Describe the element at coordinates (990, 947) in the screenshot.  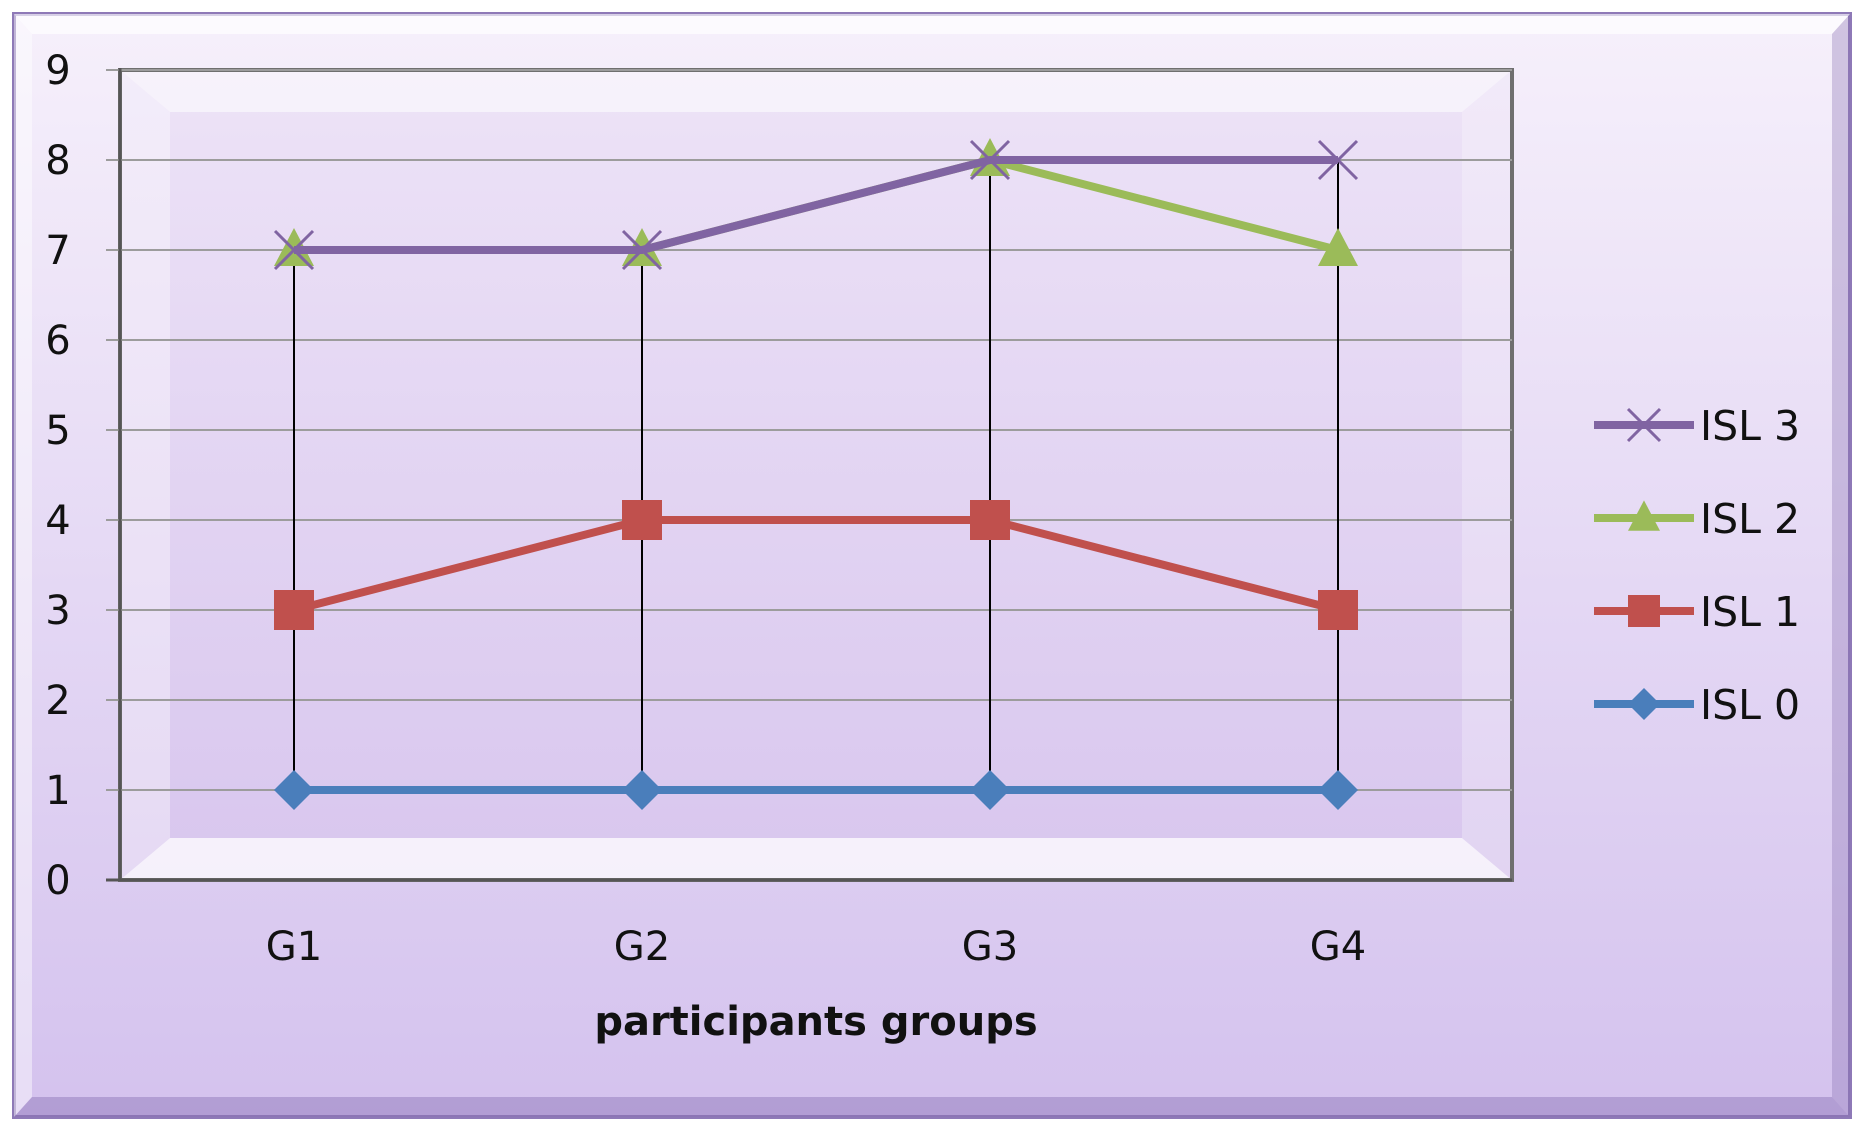
I see `x-tick-label: G3` at that location.